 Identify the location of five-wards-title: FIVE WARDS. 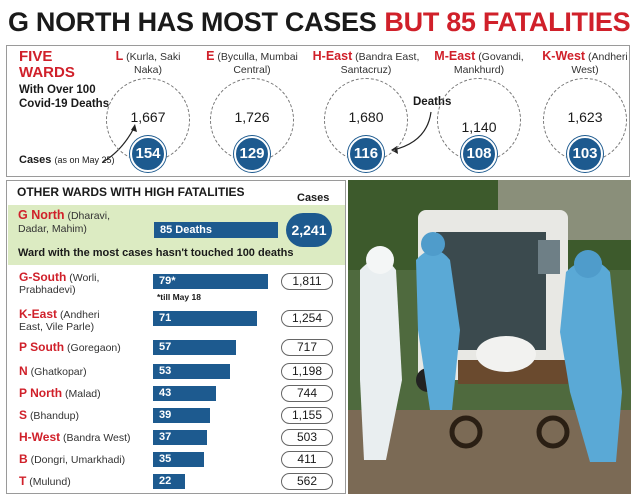
(47, 64).